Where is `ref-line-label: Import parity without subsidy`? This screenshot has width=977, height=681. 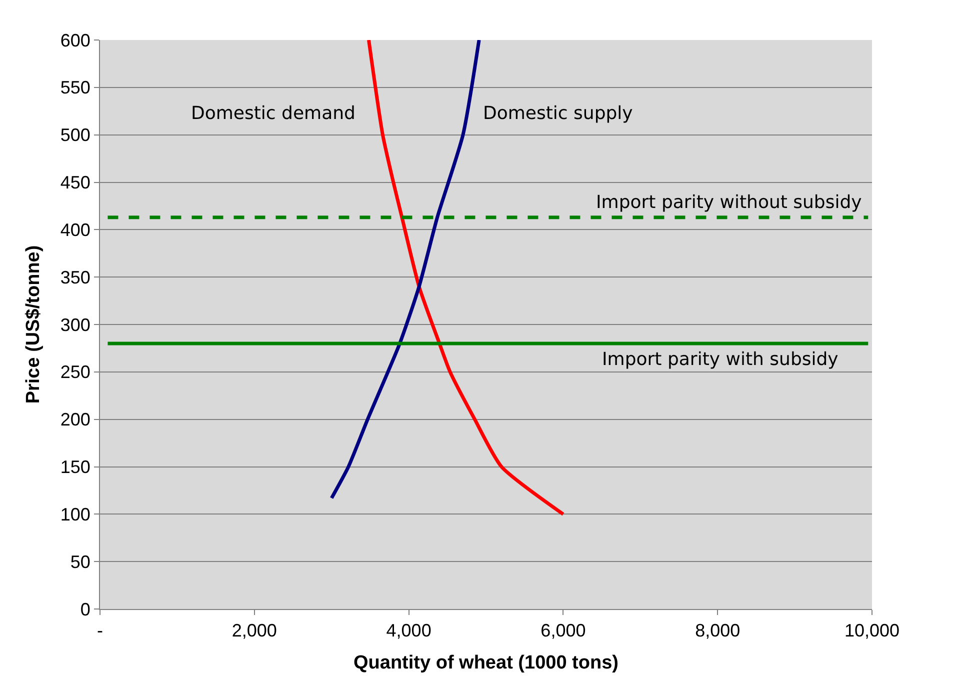
ref-line-label: Import parity without subsidy is located at coordinates (729, 202).